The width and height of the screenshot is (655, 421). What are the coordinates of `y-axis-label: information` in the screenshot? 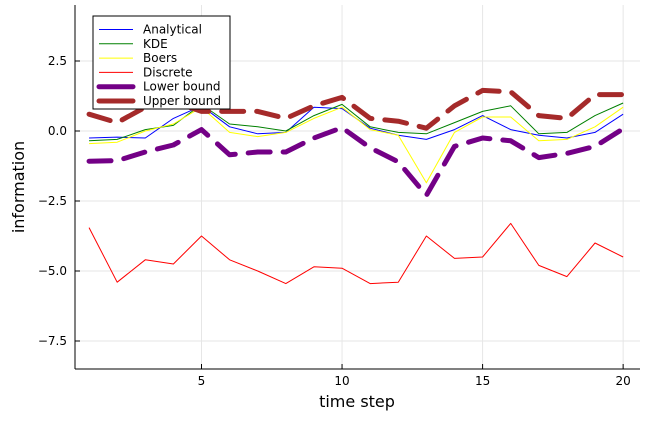 It's located at (18, 187).